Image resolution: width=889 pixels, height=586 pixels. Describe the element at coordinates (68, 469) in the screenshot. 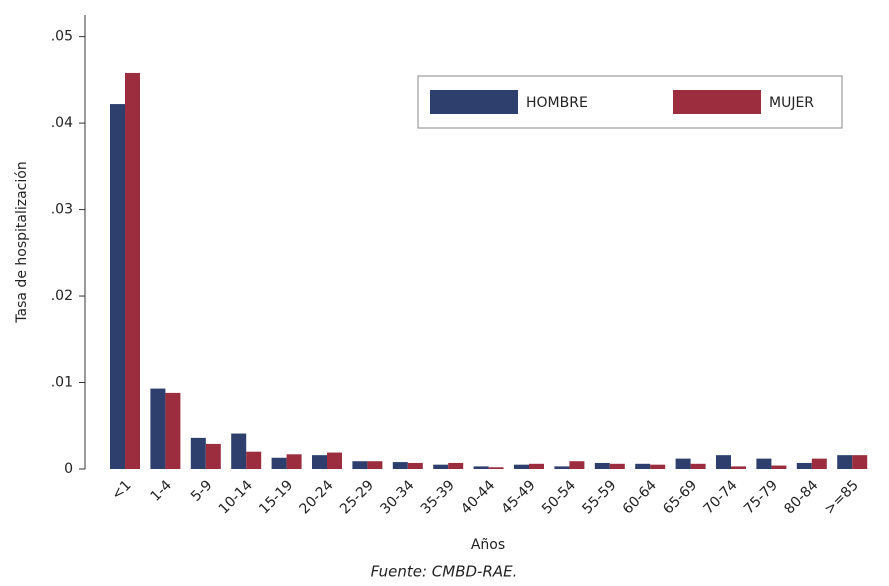

I see `y-tick-label: 0` at that location.